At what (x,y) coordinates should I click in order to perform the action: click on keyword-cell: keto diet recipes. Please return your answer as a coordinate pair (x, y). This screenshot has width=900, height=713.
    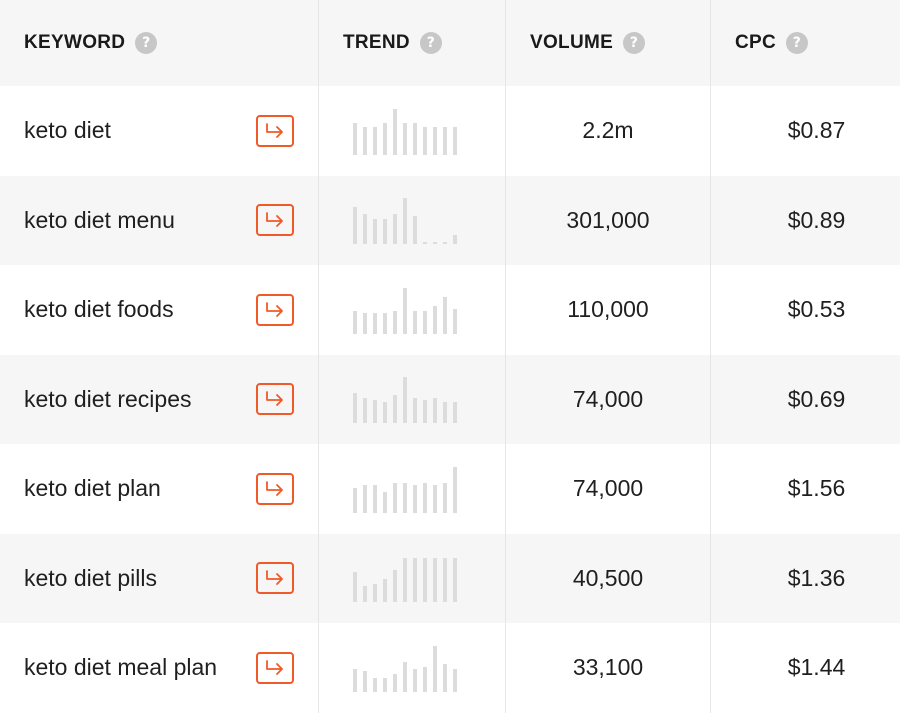
    Looking at the image, I should click on (159, 399).